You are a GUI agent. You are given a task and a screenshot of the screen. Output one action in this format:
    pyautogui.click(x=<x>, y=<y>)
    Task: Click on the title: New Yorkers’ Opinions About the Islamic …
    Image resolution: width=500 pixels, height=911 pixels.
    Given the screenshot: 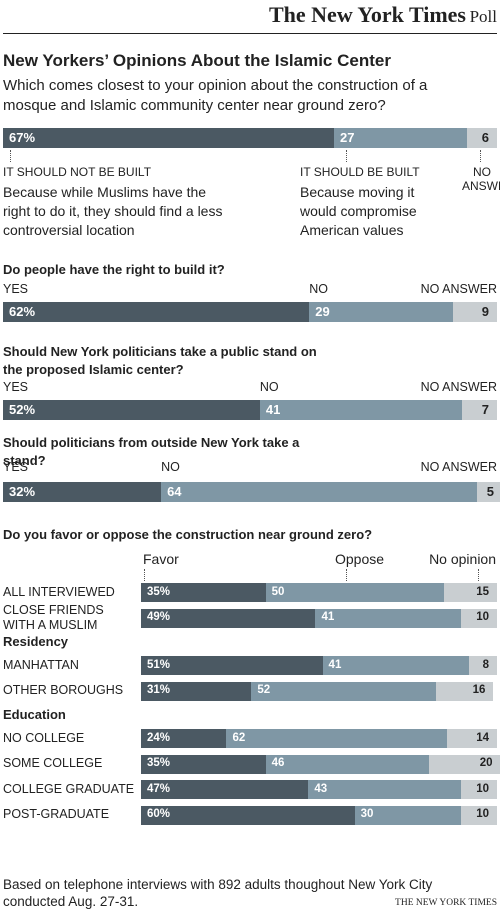 What is the action you would take?
    pyautogui.click(x=197, y=60)
    